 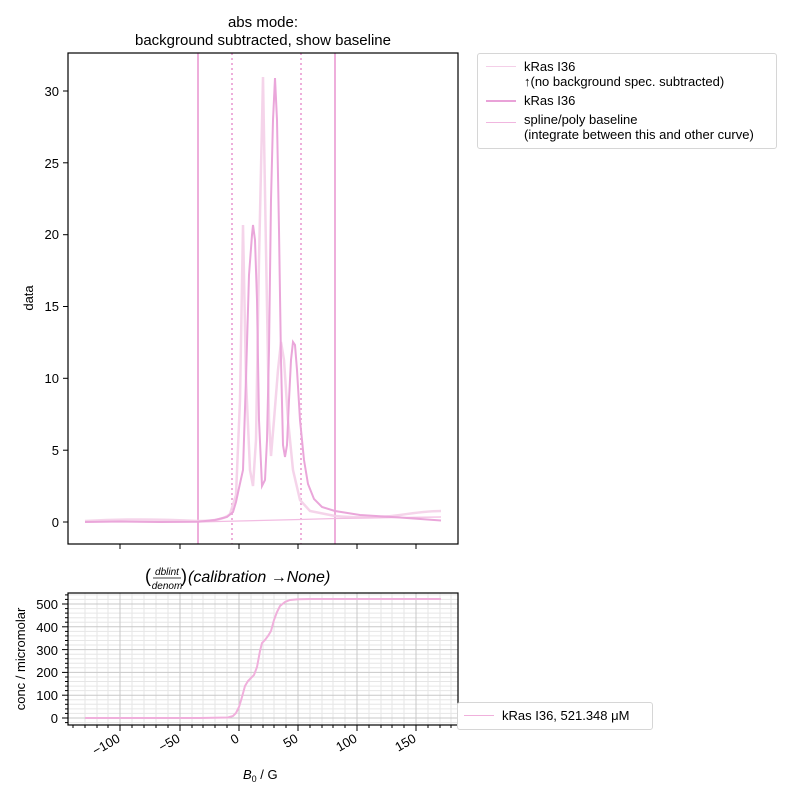 What do you see at coordinates (247, 774) in the screenshot?
I see `xlabel-symbol: B` at bounding box center [247, 774].